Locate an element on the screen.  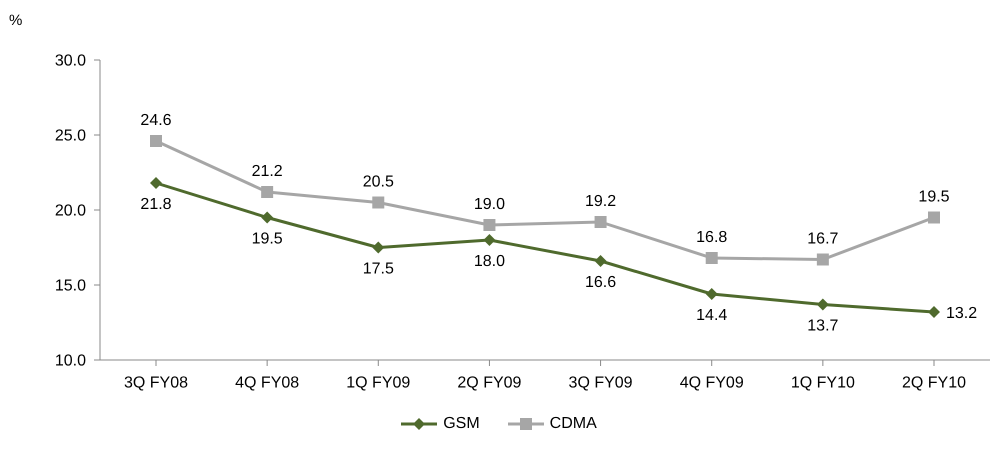
x-tick-label: 1Q FY10 is located at coordinates (822, 383).